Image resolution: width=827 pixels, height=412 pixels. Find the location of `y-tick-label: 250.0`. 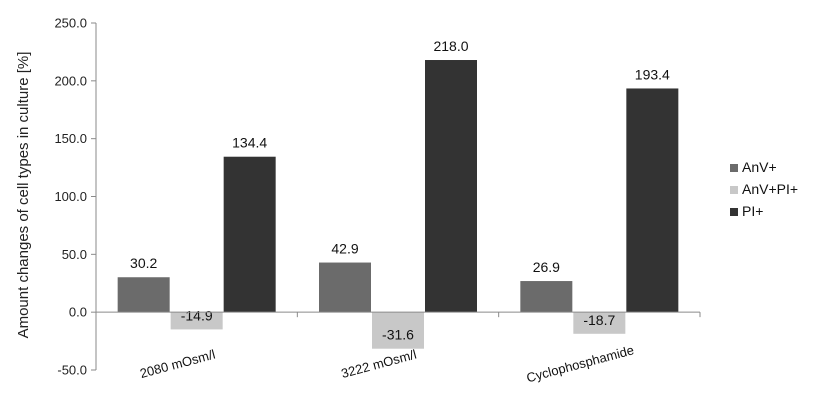

y-tick-label: 250.0 is located at coordinates (70, 23).